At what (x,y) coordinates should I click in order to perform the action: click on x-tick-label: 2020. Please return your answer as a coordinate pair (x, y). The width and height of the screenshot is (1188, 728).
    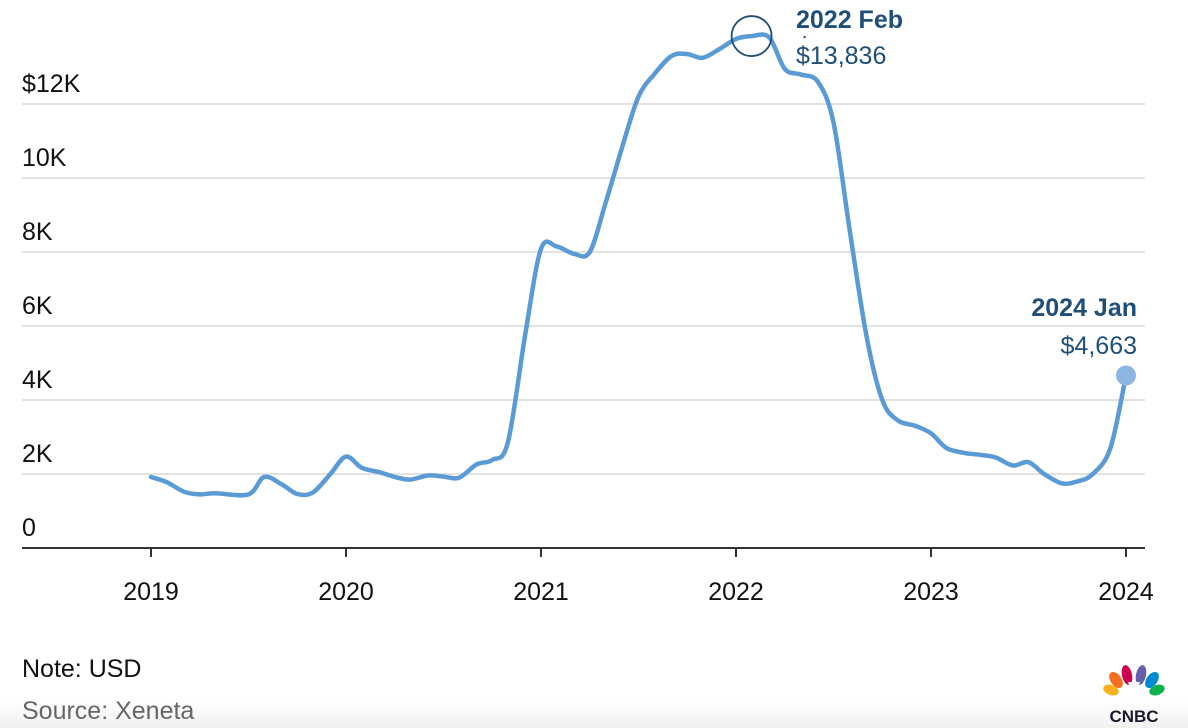
    Looking at the image, I should click on (346, 592).